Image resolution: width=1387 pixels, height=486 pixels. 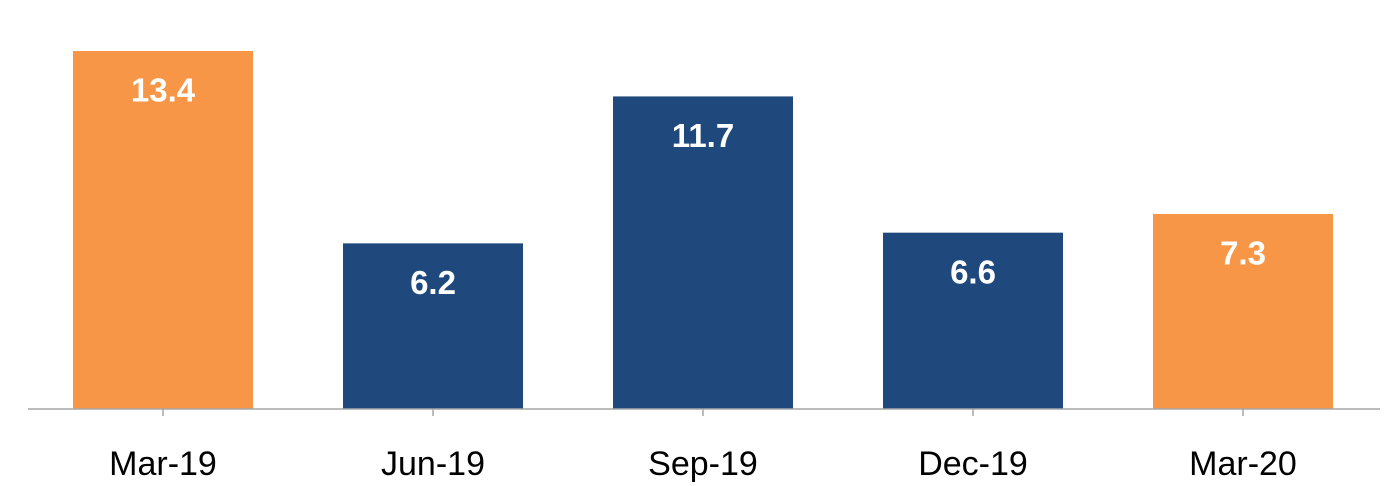 I want to click on value-label: 6.2, so click(x=433, y=282).